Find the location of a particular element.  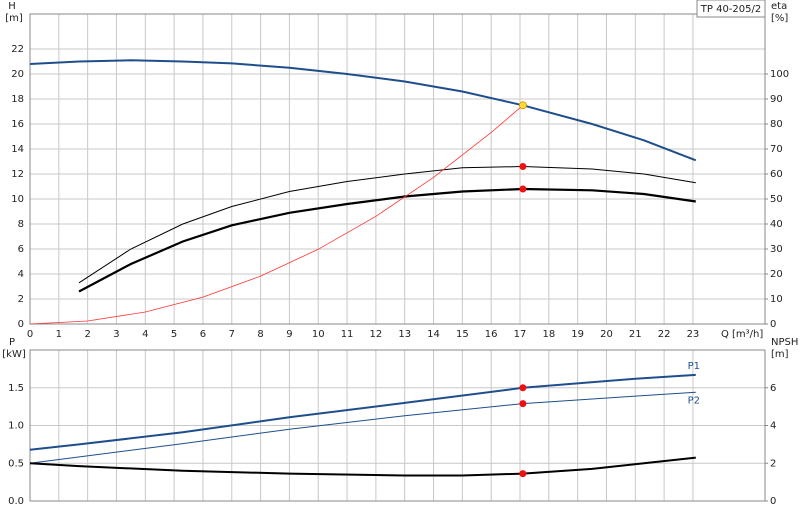

y-tick-label: 14 is located at coordinates (17, 149).